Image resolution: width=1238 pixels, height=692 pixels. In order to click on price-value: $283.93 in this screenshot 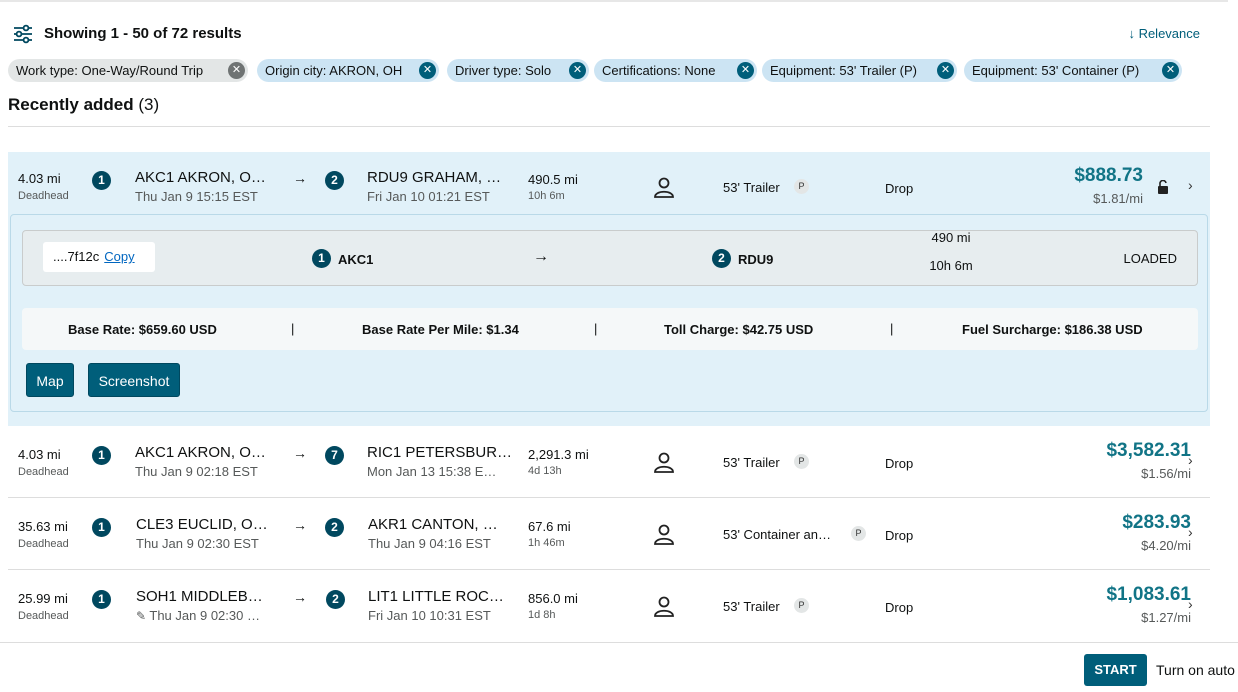, I will do `click(1156, 522)`.